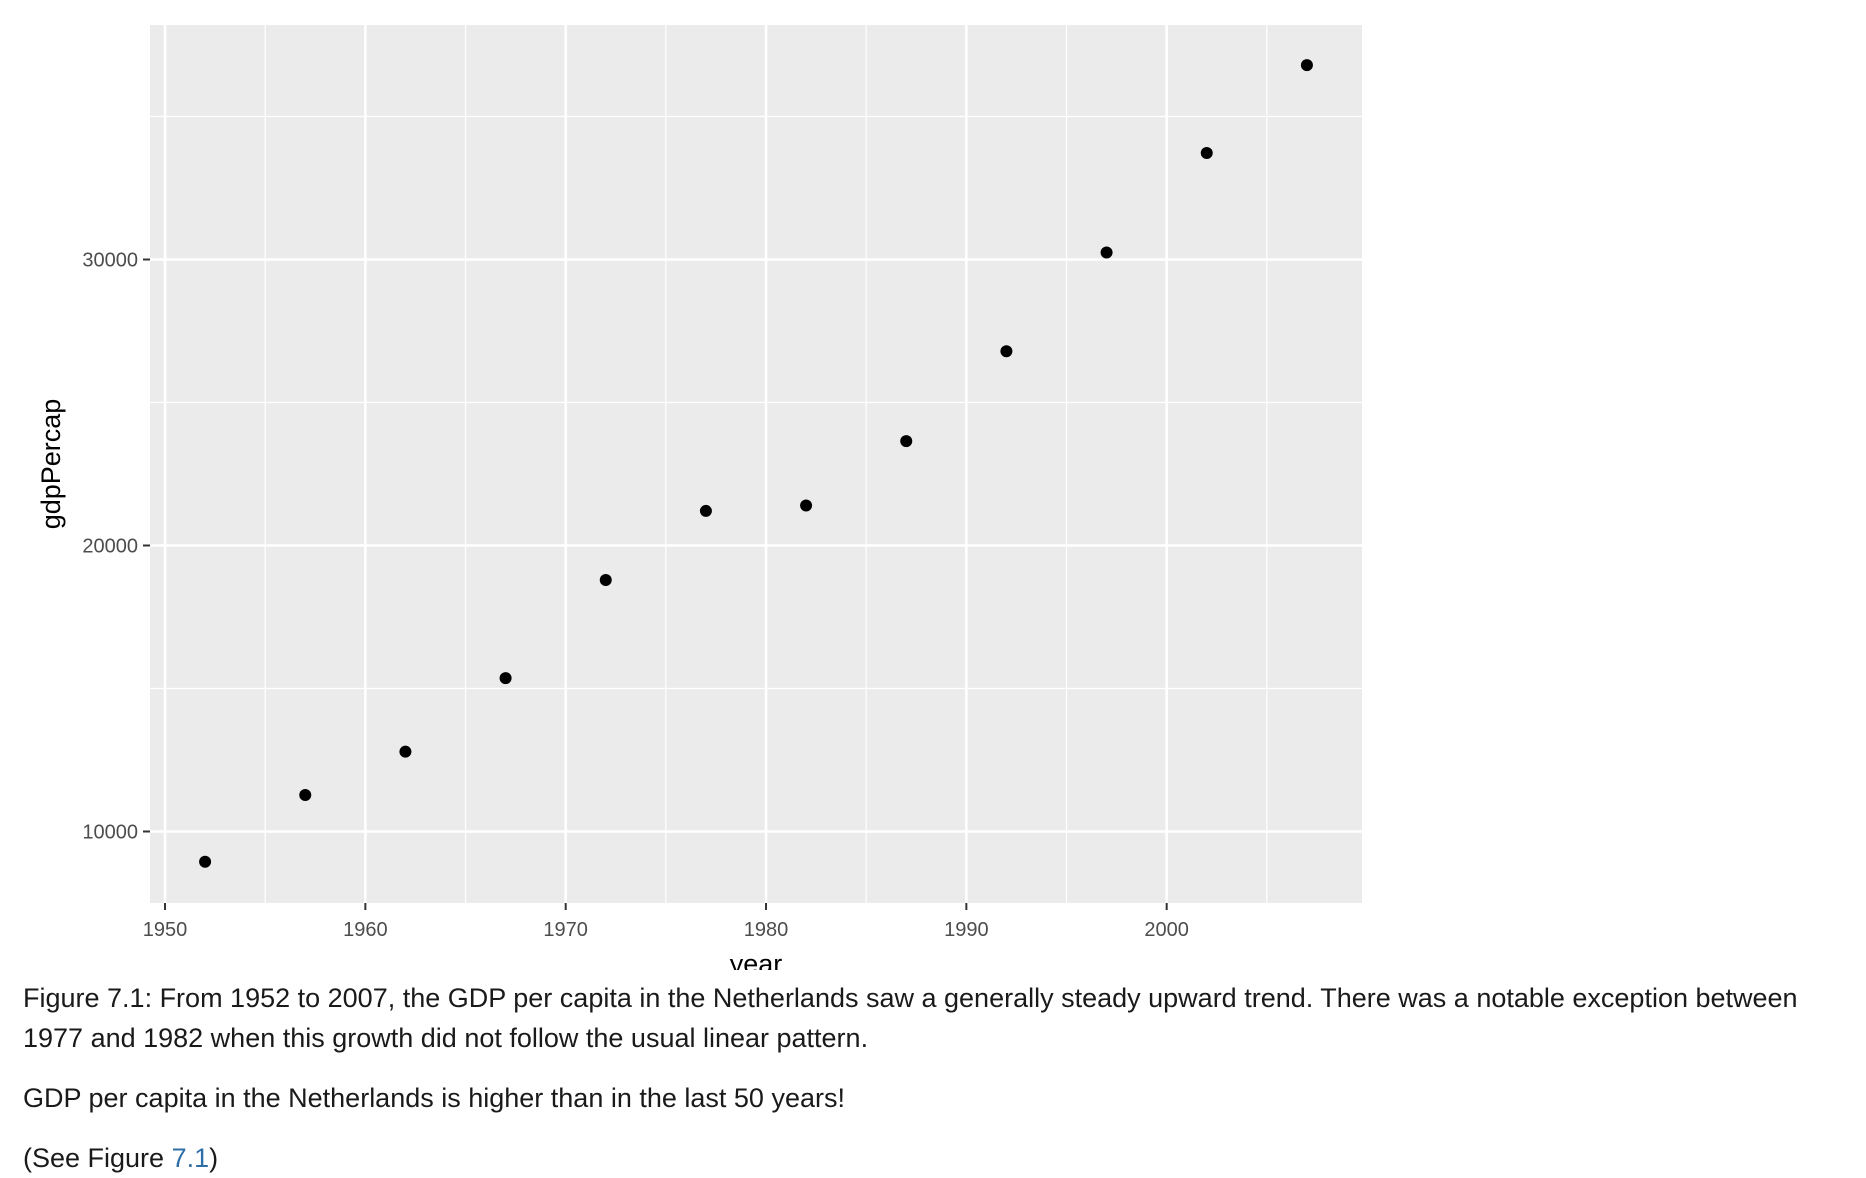  Describe the element at coordinates (165, 930) in the screenshot. I see `x-tick-label: 1950` at that location.